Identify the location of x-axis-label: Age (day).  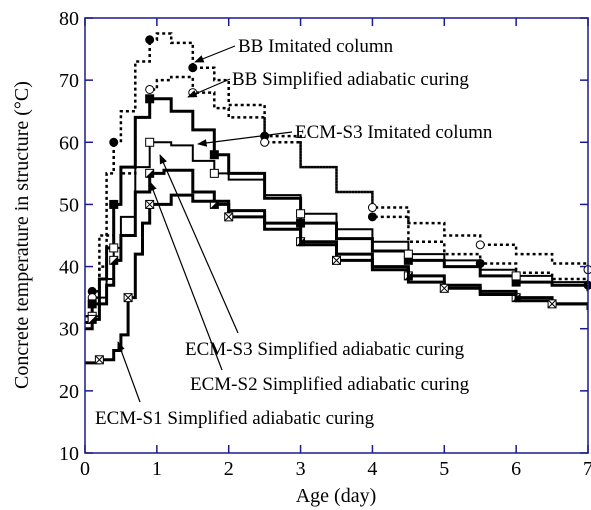
(336, 496).